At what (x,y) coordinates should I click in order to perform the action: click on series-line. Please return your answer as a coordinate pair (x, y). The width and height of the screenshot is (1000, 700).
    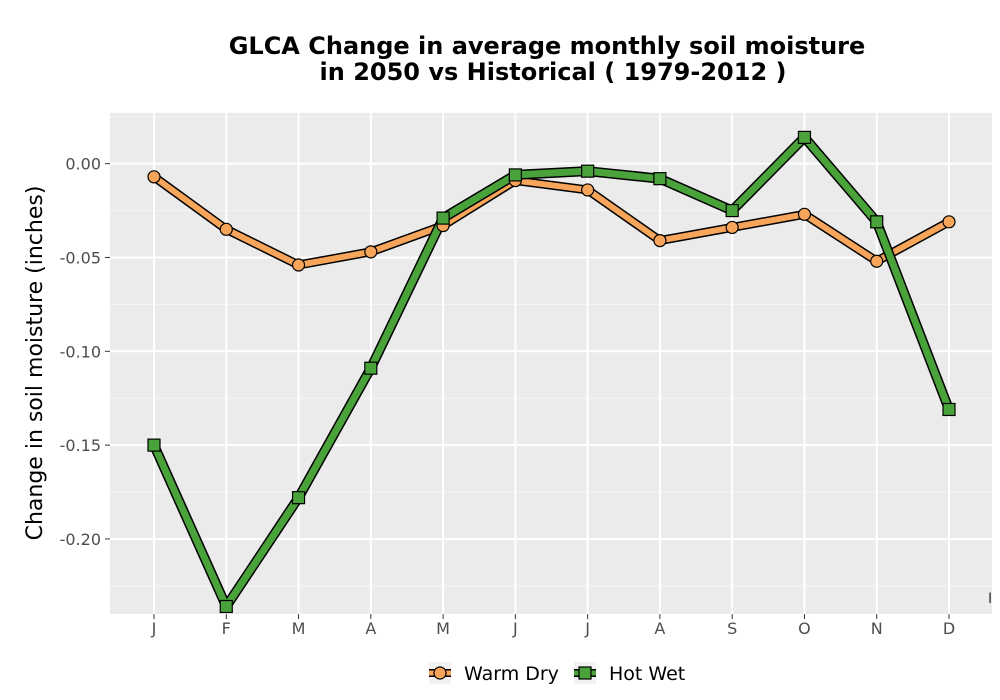
    Looking at the image, I should click on (551, 220).